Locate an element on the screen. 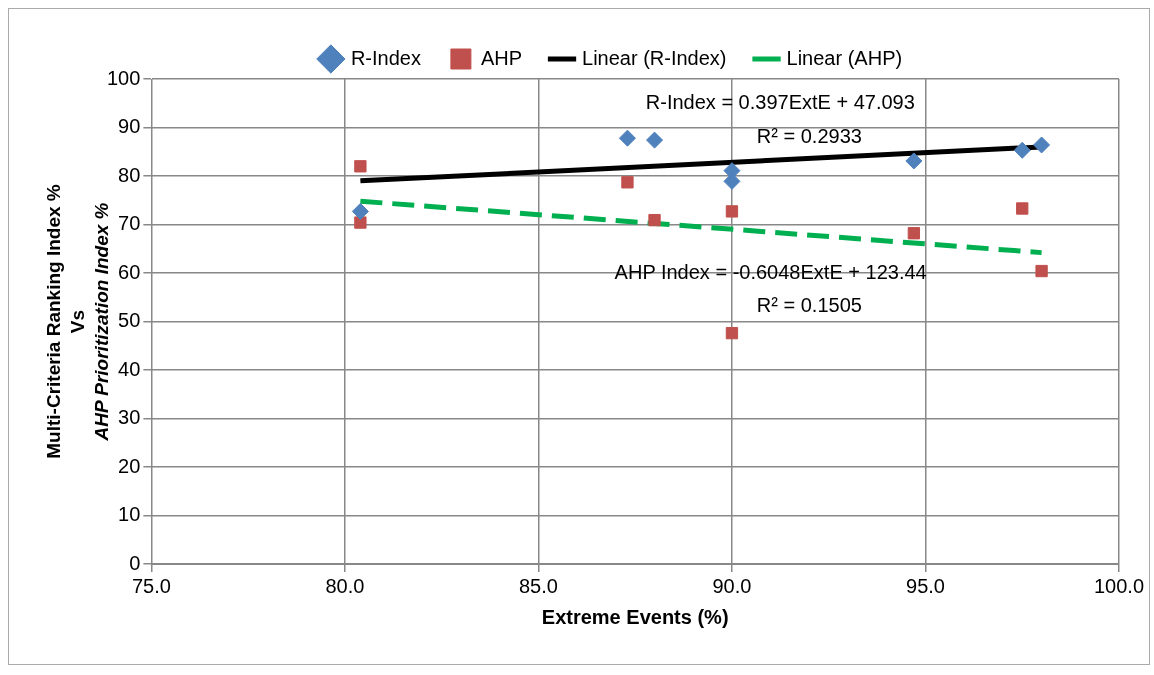 The height and width of the screenshot is (675, 1154). annotation: R² = 0.2933 is located at coordinates (809, 135).